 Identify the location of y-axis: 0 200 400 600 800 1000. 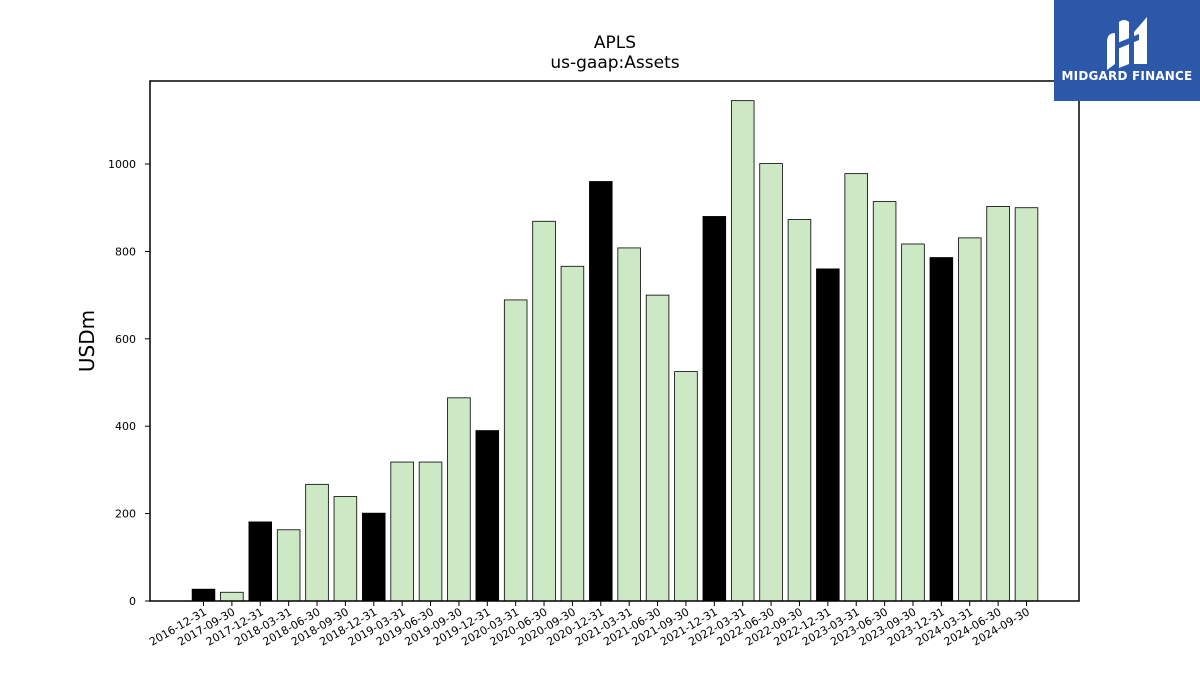
(129, 383).